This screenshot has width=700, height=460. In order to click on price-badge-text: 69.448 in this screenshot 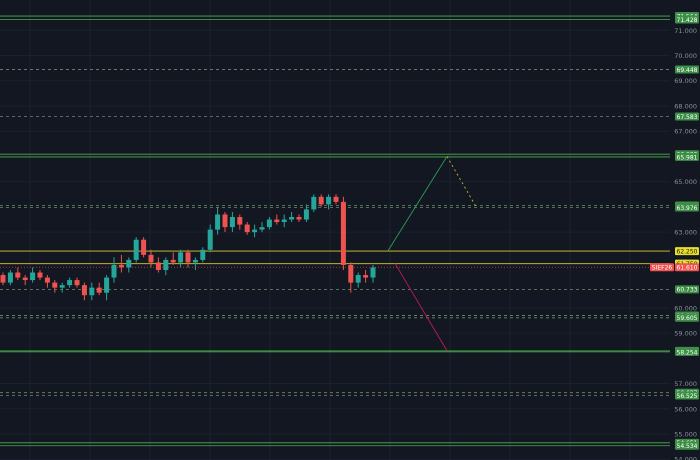, I will do `click(687, 70)`.